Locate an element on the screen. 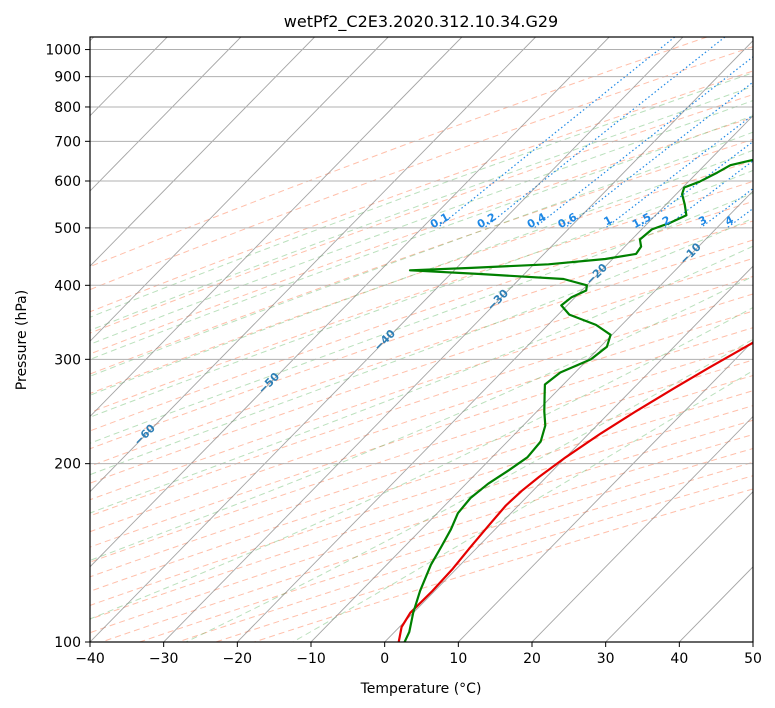 The width and height of the screenshot is (775, 708). x-axis-title: Temperature (°C) is located at coordinates (421, 689).